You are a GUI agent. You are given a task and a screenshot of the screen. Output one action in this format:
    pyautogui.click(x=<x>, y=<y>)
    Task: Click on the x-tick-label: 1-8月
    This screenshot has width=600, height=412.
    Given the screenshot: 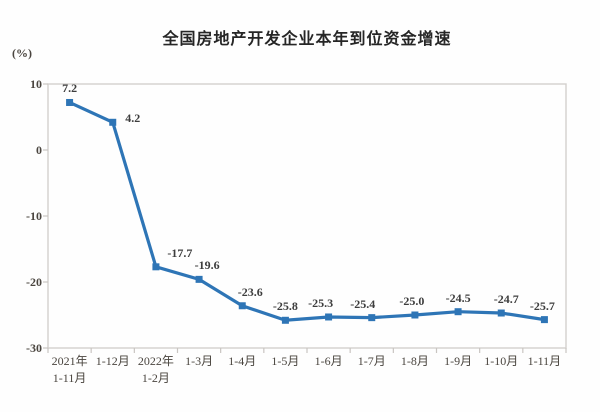 What is the action you would take?
    pyautogui.click(x=414, y=361)
    